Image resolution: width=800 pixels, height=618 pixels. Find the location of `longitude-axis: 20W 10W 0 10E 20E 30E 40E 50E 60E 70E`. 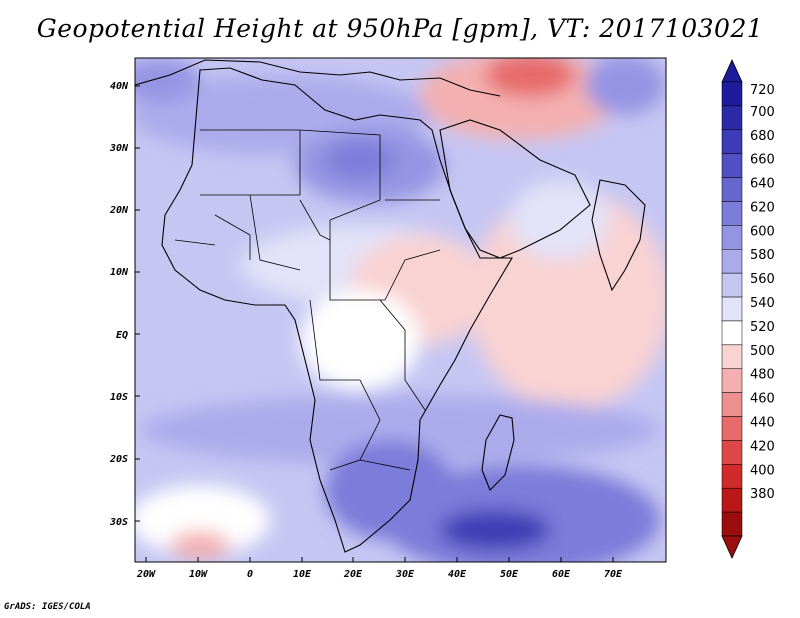

longitude-axis: 20W 10W 0 10E 20E 30E 40E 50E 60E 70E is located at coordinates (379, 568).